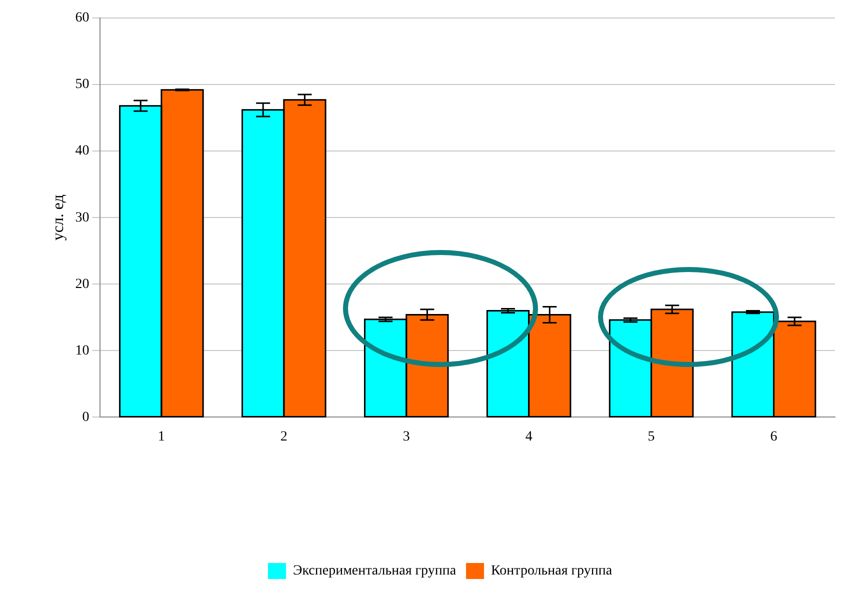  I want to click on x-tick-label: 2, so click(284, 436).